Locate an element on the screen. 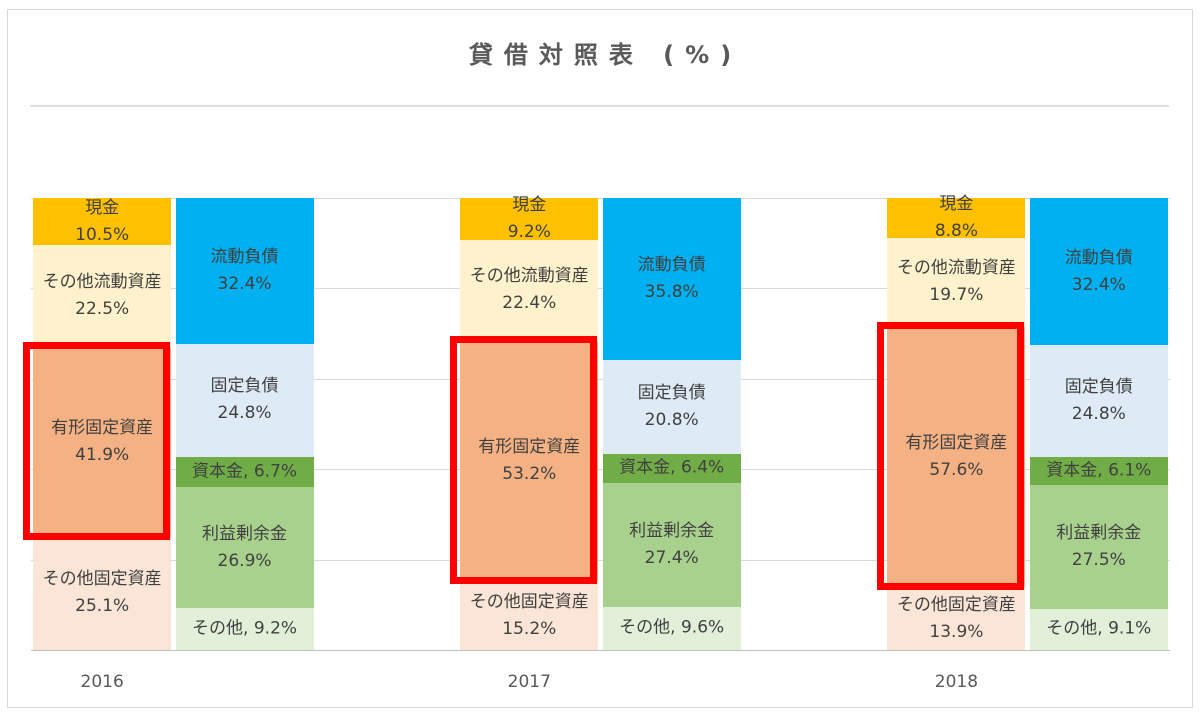 The height and width of the screenshot is (716, 1200). data-label: 有形固定資産 41.9% is located at coordinates (102, 442).